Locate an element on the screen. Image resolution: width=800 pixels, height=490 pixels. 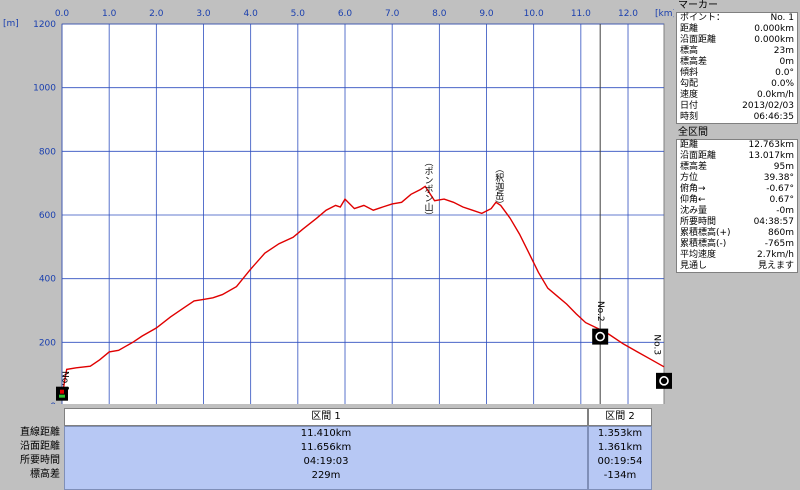
info-row: 速度 0.0km/h is located at coordinates (737, 95).